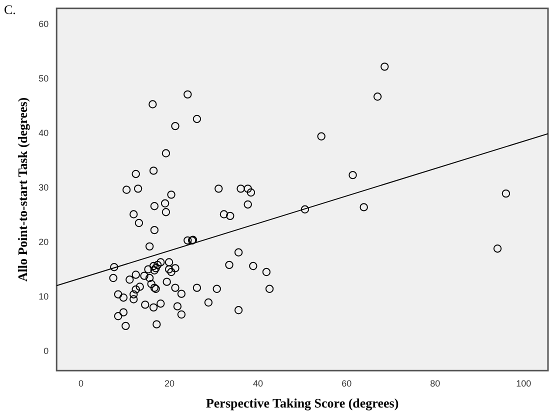 The height and width of the screenshot is (420, 556). Describe the element at coordinates (258, 383) in the screenshot. I see `x-tick-label: 40` at that location.